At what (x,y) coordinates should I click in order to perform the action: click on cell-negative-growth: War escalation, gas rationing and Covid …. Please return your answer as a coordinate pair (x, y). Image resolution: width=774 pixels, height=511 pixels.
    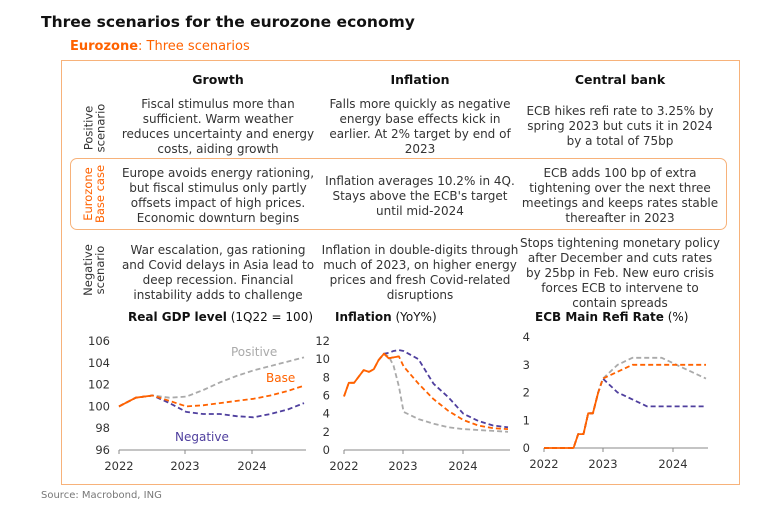
    Looking at the image, I should click on (218, 272).